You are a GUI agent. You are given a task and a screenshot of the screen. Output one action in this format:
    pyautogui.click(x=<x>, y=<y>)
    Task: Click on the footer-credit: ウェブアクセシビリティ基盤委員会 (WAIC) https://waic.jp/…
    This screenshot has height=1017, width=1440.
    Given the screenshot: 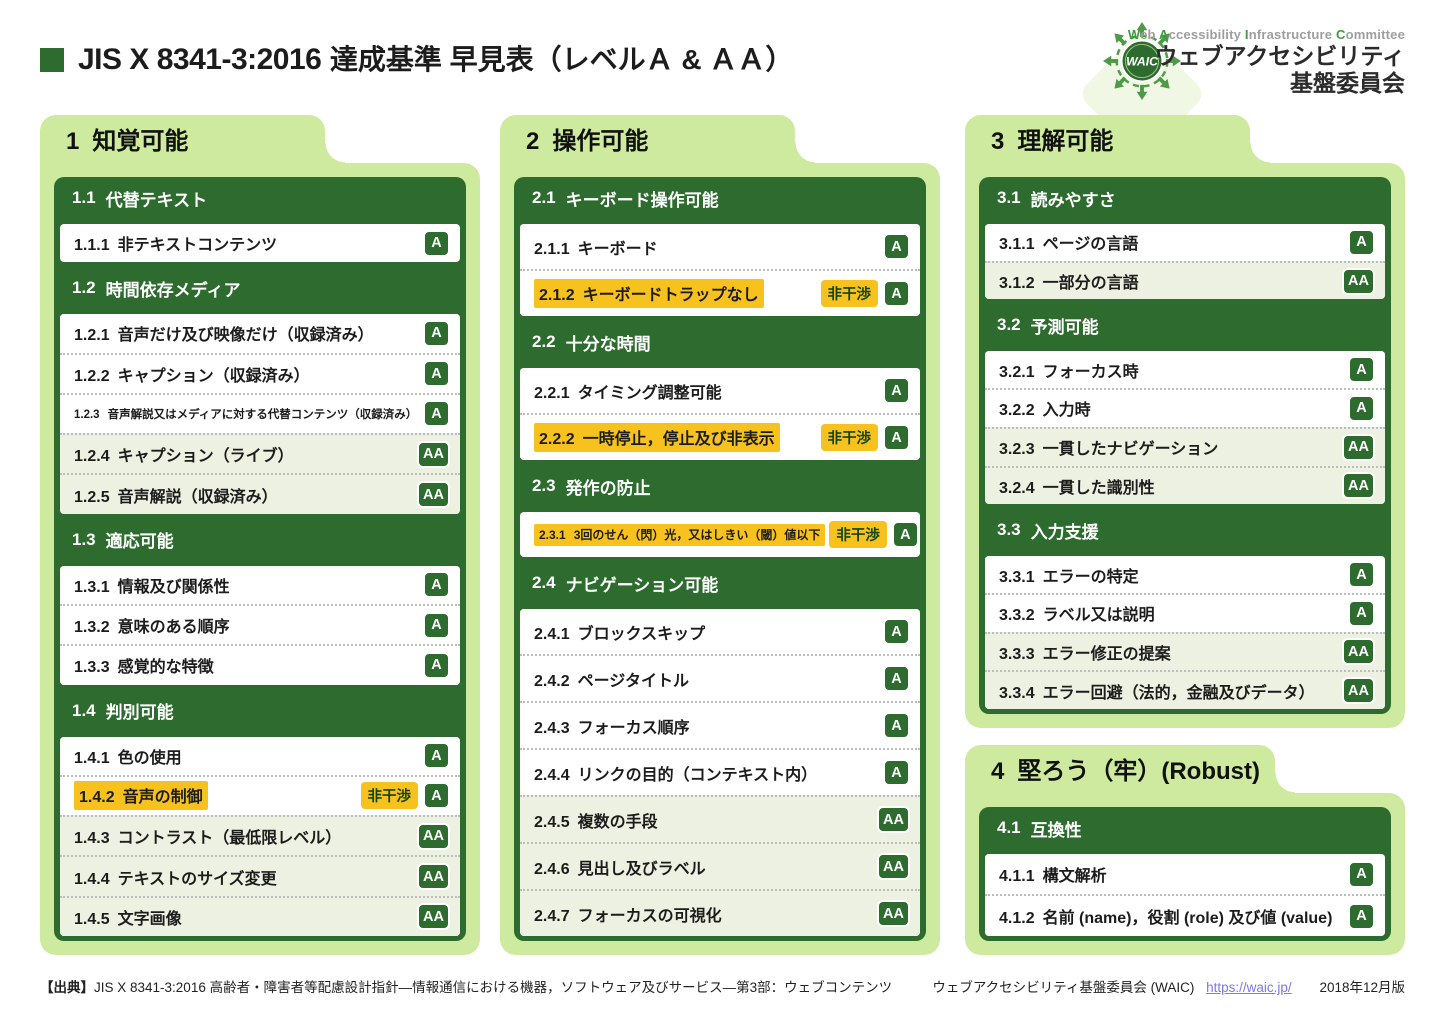 What is the action you would take?
    pyautogui.click(x=1168, y=986)
    